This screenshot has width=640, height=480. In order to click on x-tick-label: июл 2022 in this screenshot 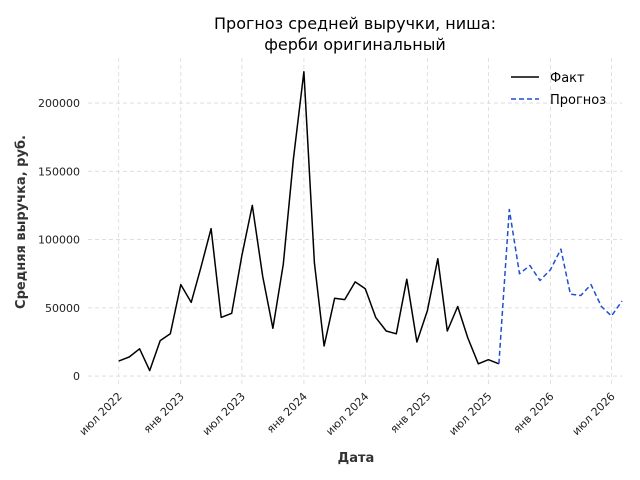, I will do `click(101, 414)`.